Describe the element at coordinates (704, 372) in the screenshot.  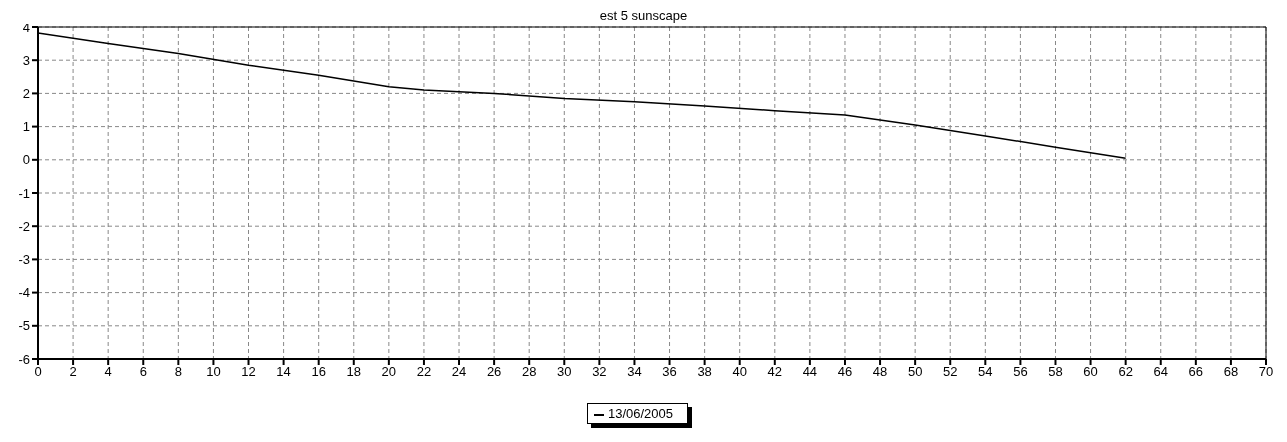
I see `x-tick-label: 38` at that location.